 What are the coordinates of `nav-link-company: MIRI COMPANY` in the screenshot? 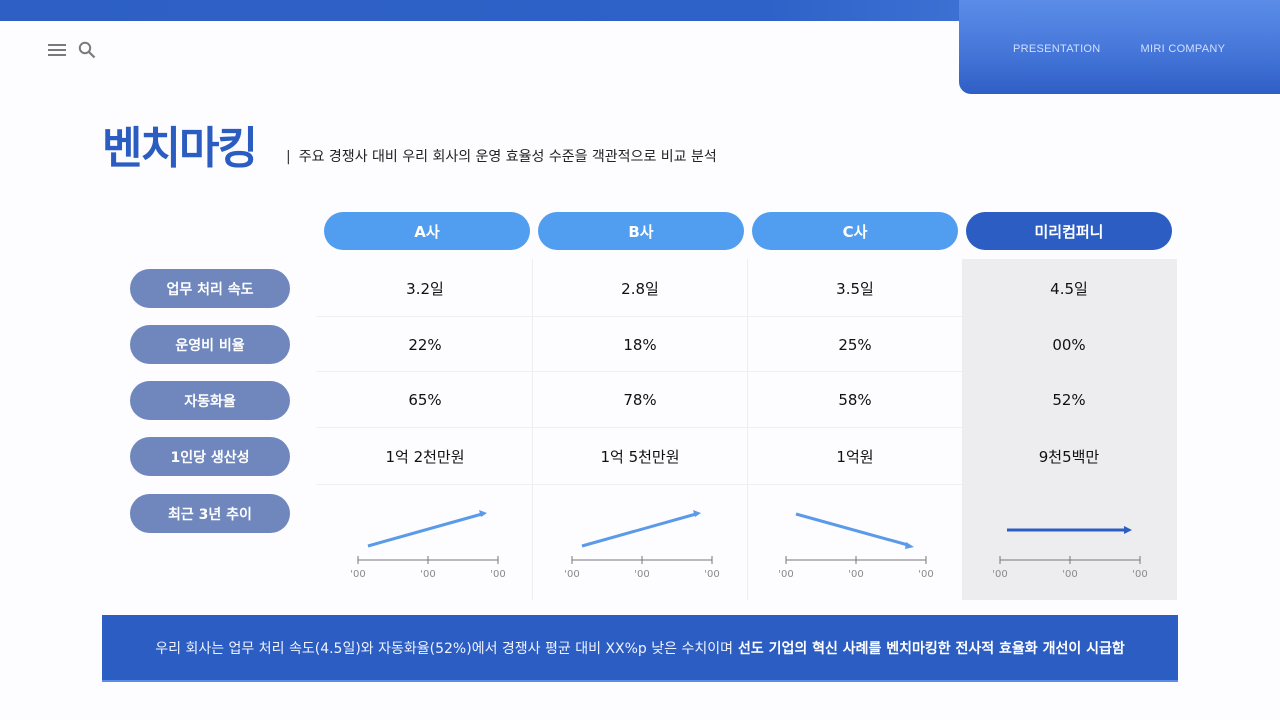 It's located at (1183, 49).